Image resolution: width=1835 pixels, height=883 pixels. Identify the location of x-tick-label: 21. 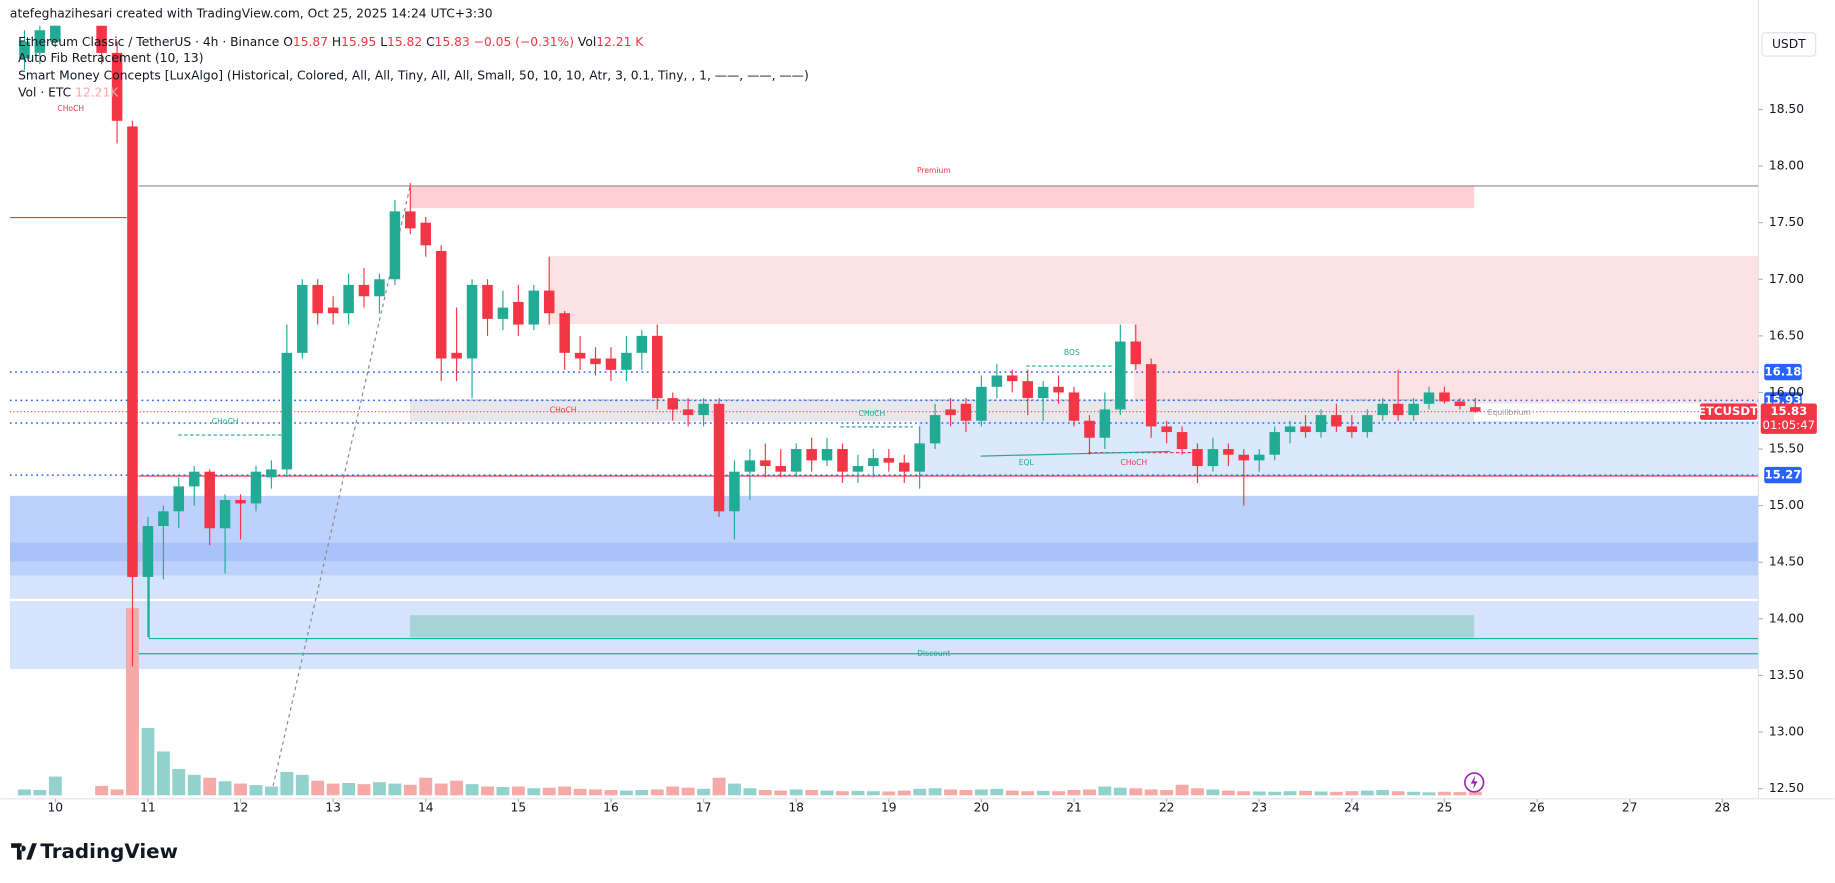
(1074, 808).